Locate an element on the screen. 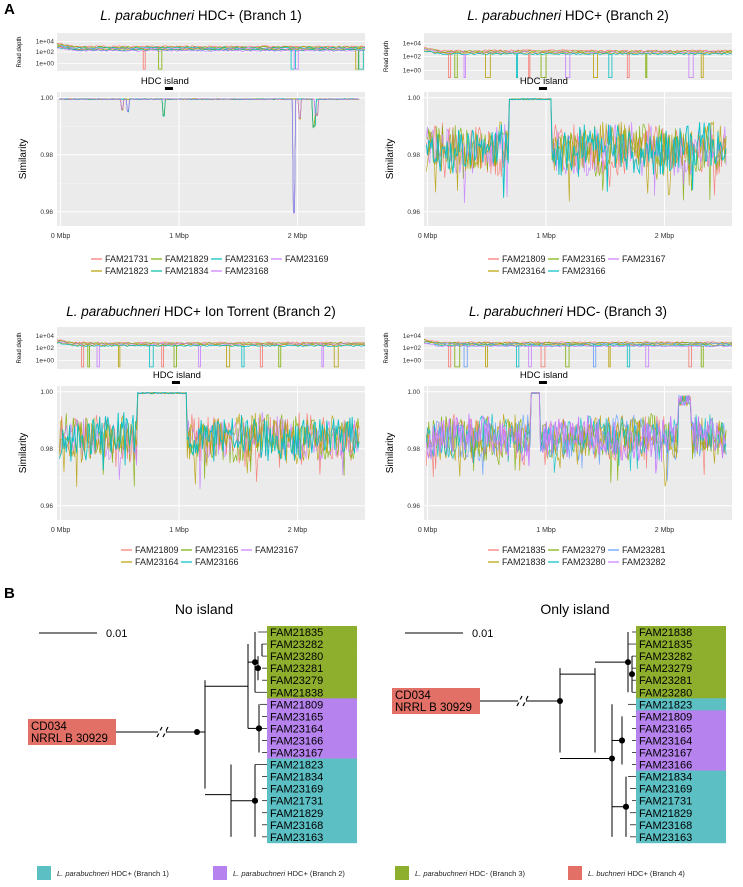  depth-line-FAM21823 is located at coordinates (211, 48).